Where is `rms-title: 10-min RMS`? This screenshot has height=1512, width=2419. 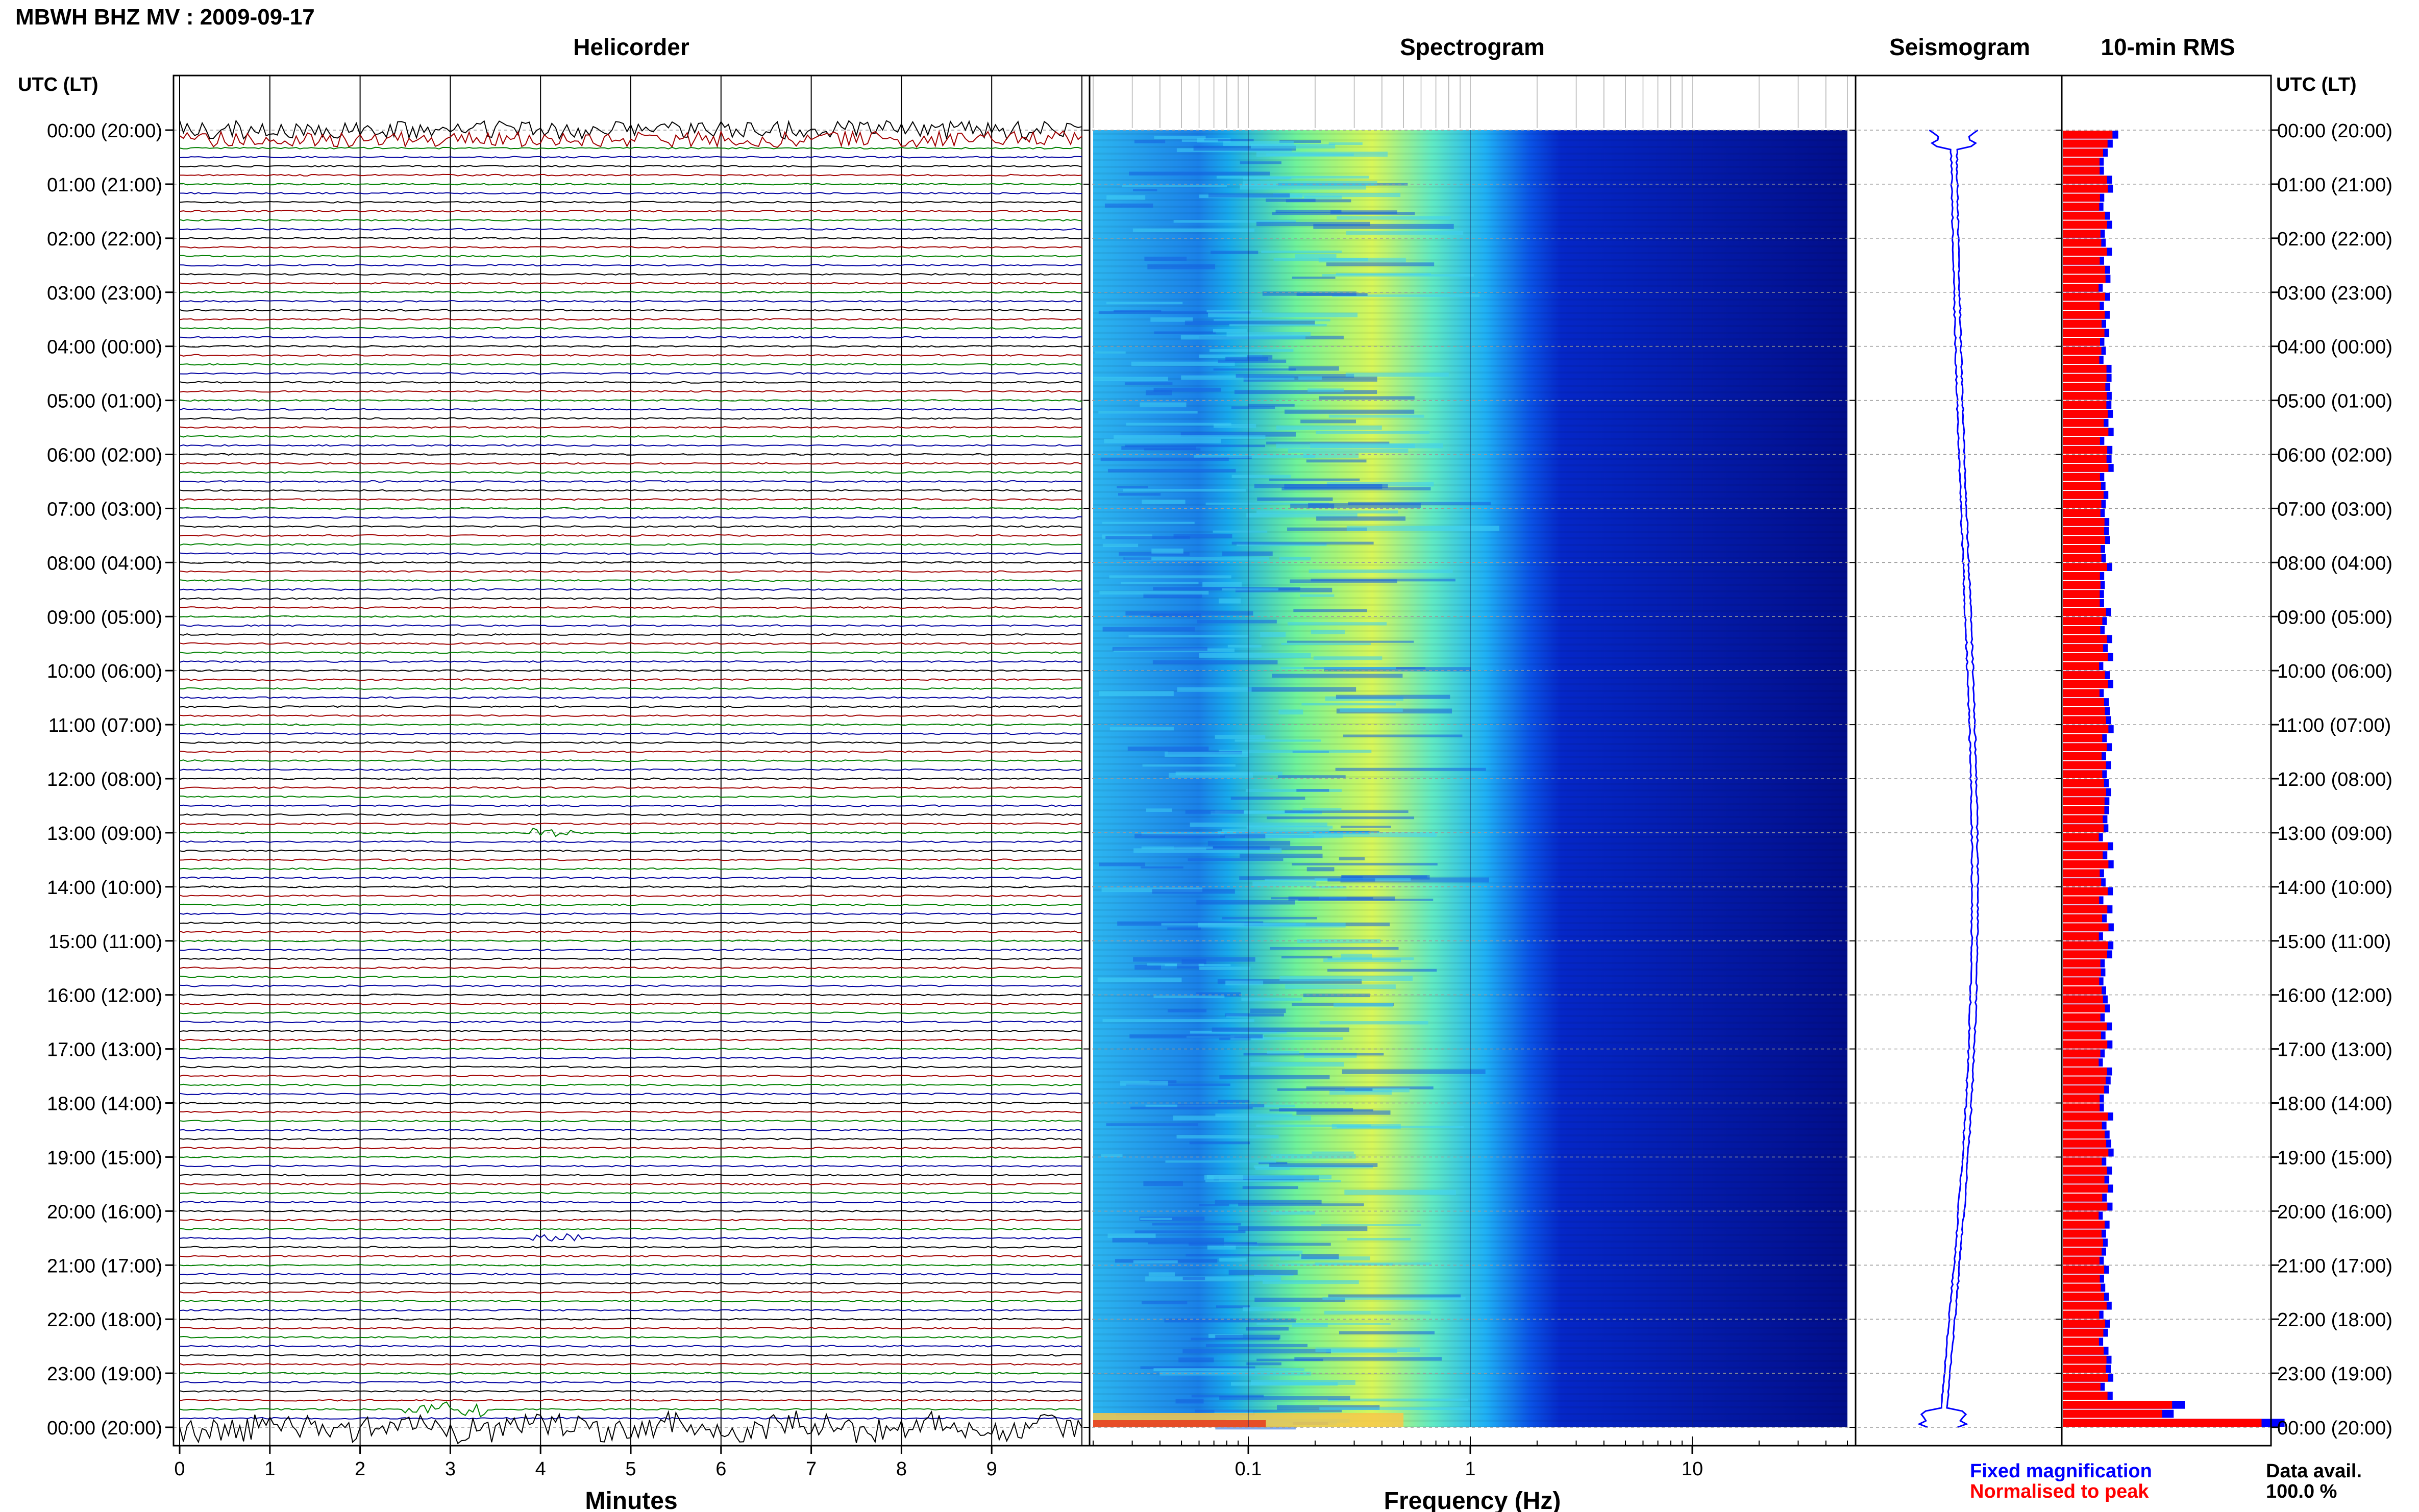
rms-title: 10-min RMS is located at coordinates (2168, 47).